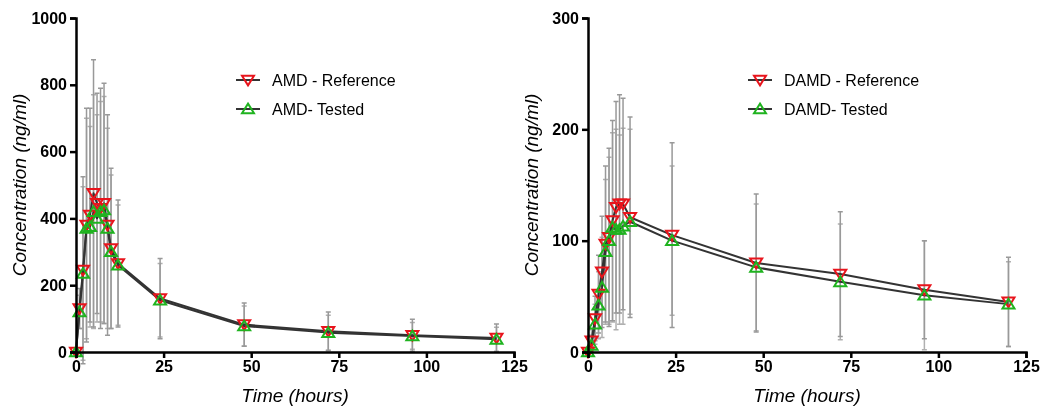  Describe the element at coordinates (566, 241) in the screenshot. I see `y-tick-label: 100` at that location.